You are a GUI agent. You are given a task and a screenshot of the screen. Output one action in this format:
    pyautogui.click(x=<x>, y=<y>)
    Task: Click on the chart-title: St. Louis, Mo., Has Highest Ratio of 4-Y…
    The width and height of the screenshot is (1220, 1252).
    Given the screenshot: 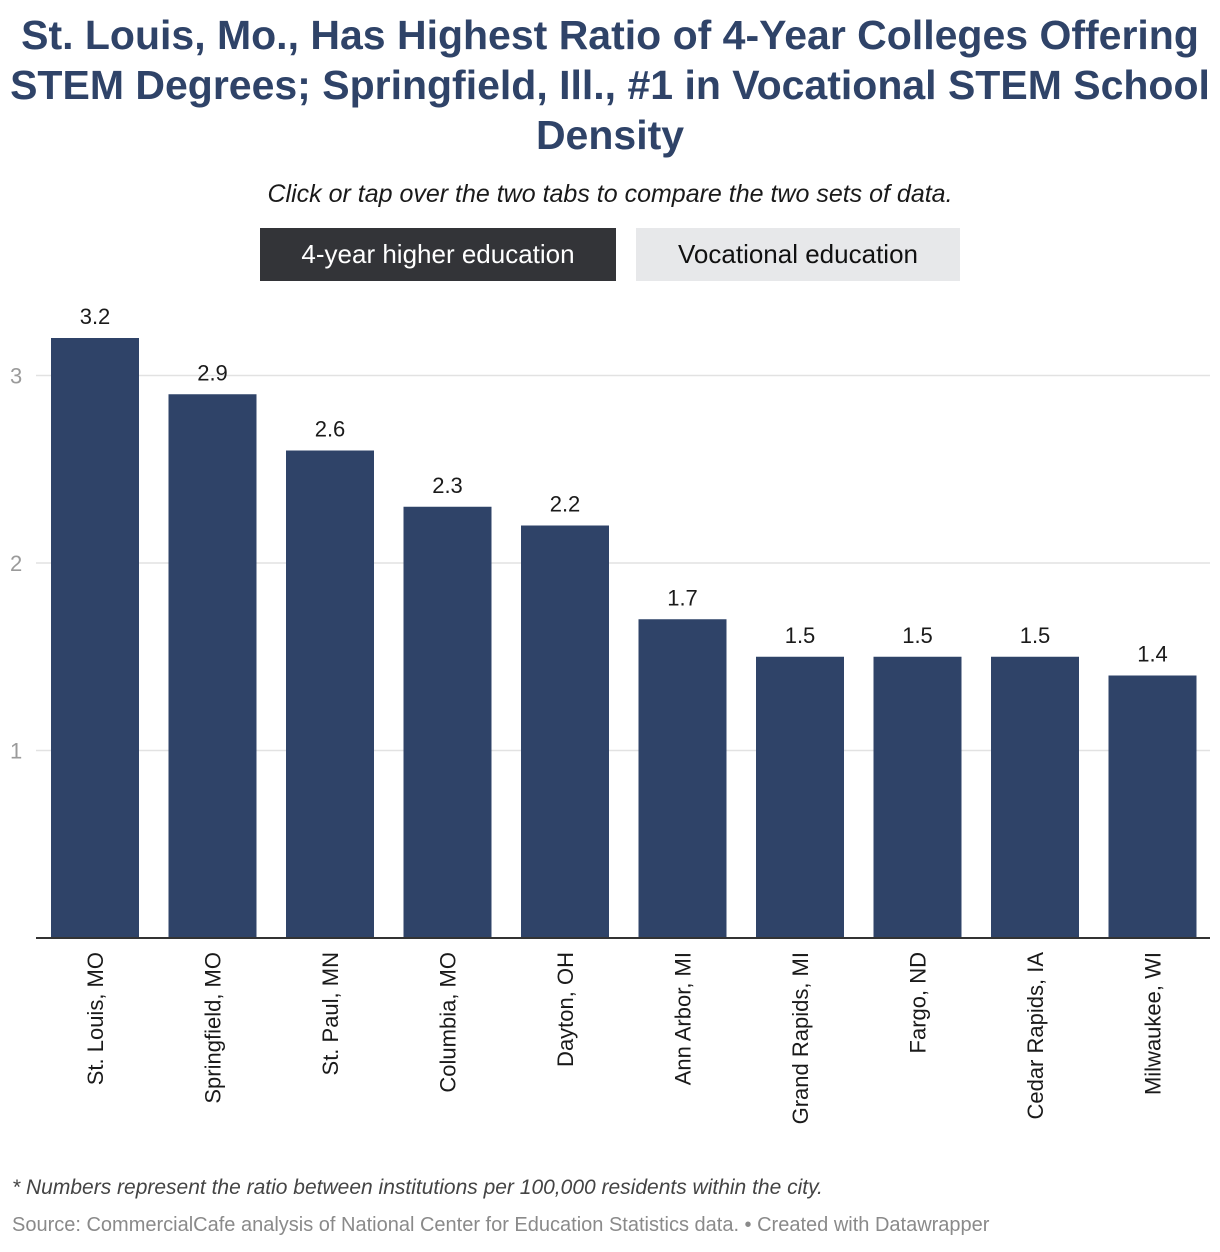 What is the action you would take?
    pyautogui.click(x=610, y=85)
    